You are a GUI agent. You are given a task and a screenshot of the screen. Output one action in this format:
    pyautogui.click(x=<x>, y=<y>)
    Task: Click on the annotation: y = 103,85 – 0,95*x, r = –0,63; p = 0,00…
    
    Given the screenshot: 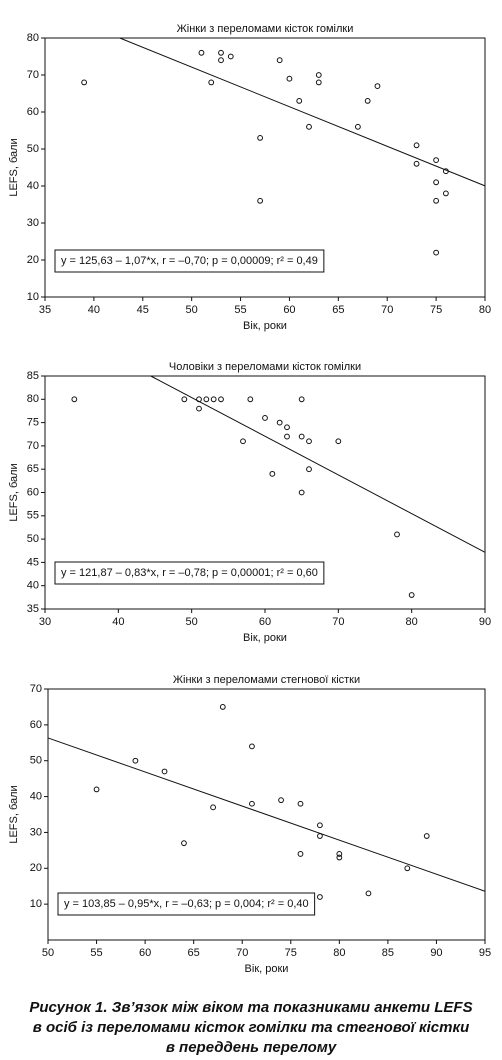 What is the action you would take?
    pyautogui.click(x=186, y=904)
    